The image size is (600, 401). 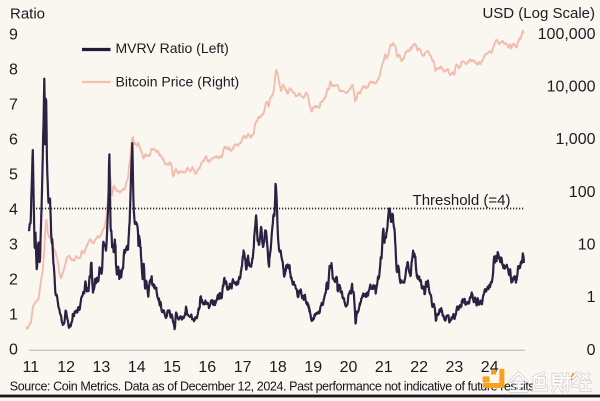 What do you see at coordinates (13, 209) in the screenshot?
I see `svg-text: 4` at bounding box center [13, 209].